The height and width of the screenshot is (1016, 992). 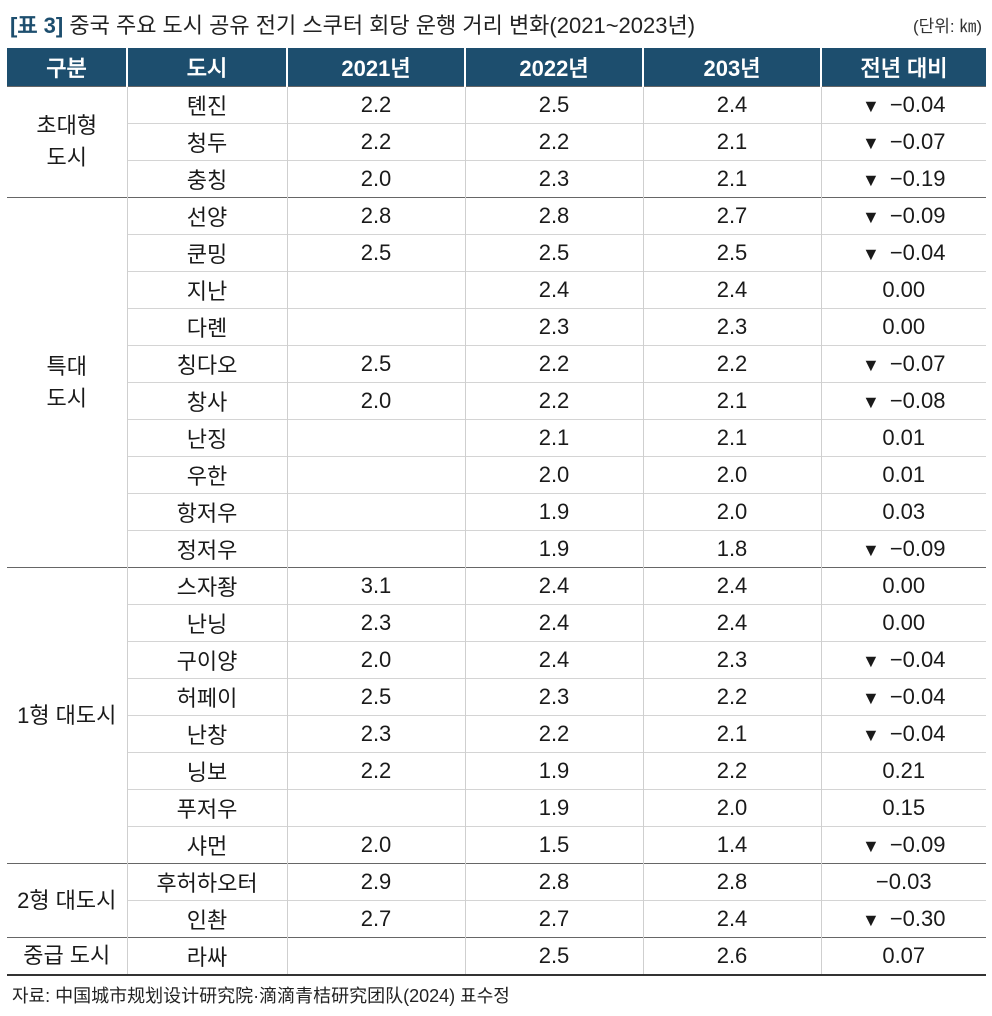 What do you see at coordinates (206, 956) in the screenshot?
I see `city-cell: 라싸` at bounding box center [206, 956].